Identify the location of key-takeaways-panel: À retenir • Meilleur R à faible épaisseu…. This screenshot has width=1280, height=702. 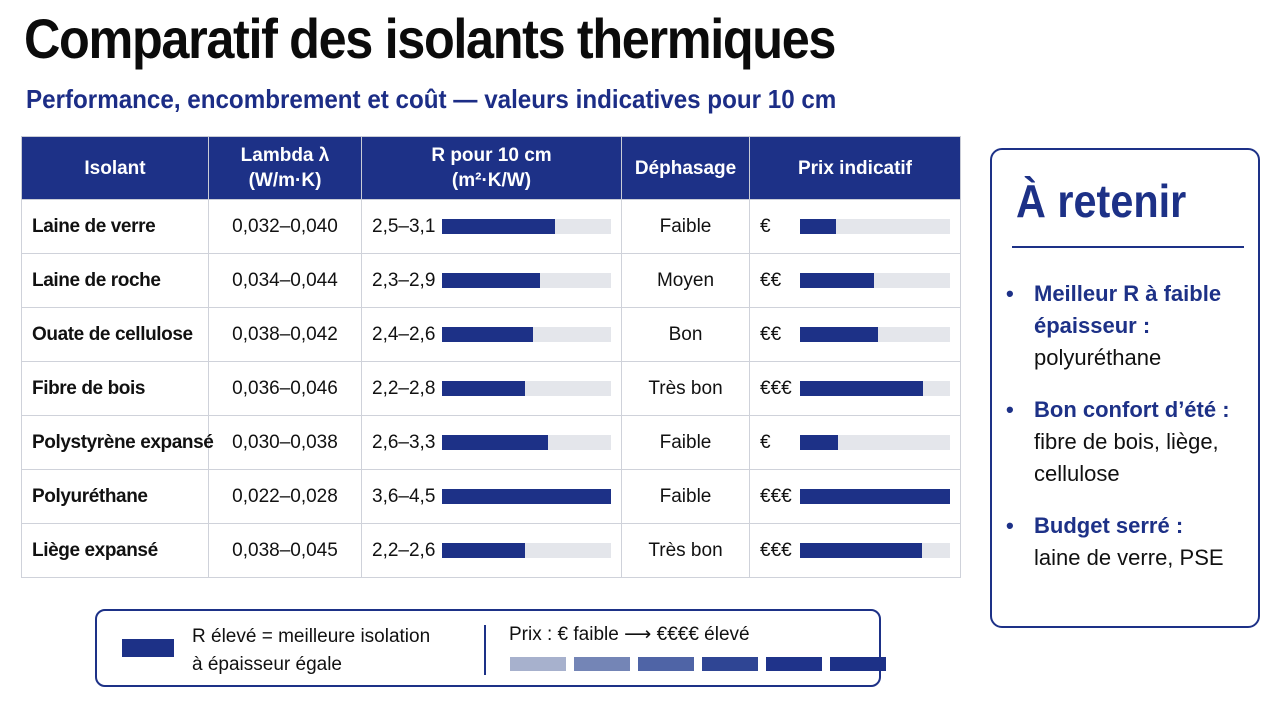
(1125, 388).